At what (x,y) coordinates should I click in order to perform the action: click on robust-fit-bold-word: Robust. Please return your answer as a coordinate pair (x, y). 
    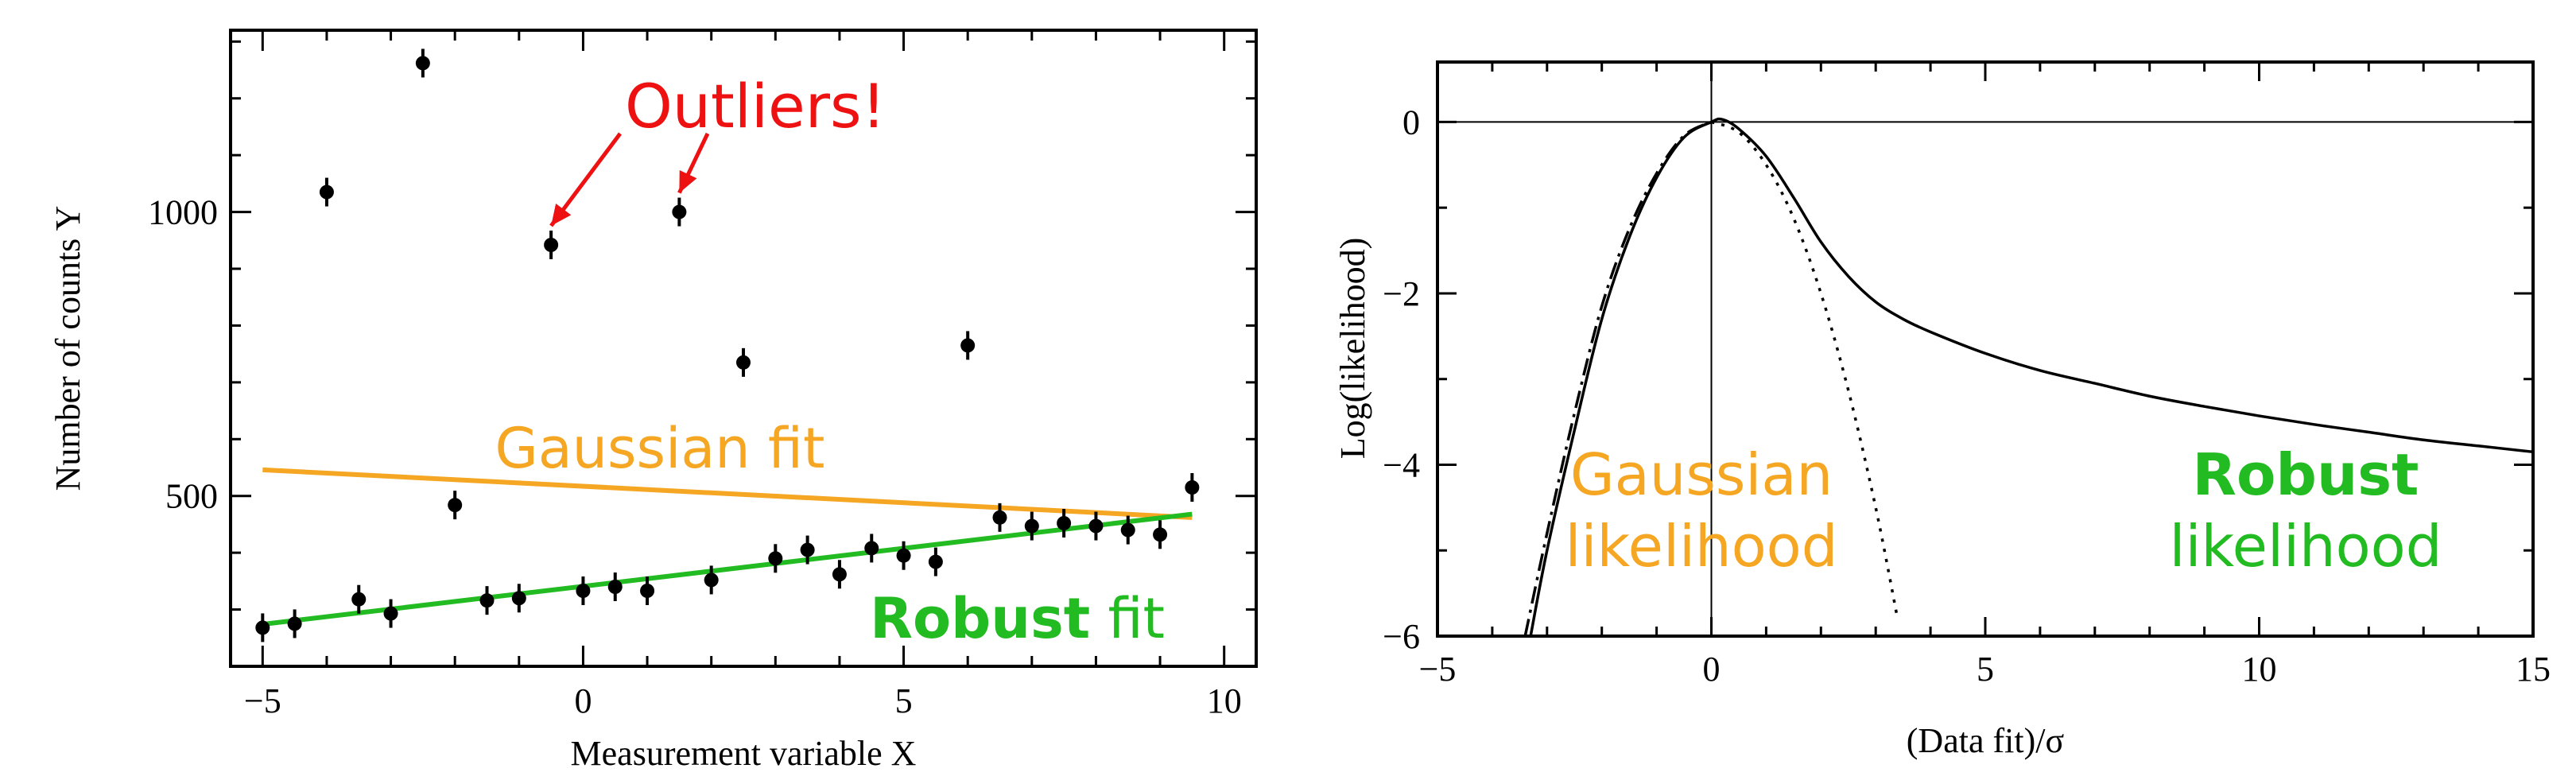
    Looking at the image, I should click on (980, 618).